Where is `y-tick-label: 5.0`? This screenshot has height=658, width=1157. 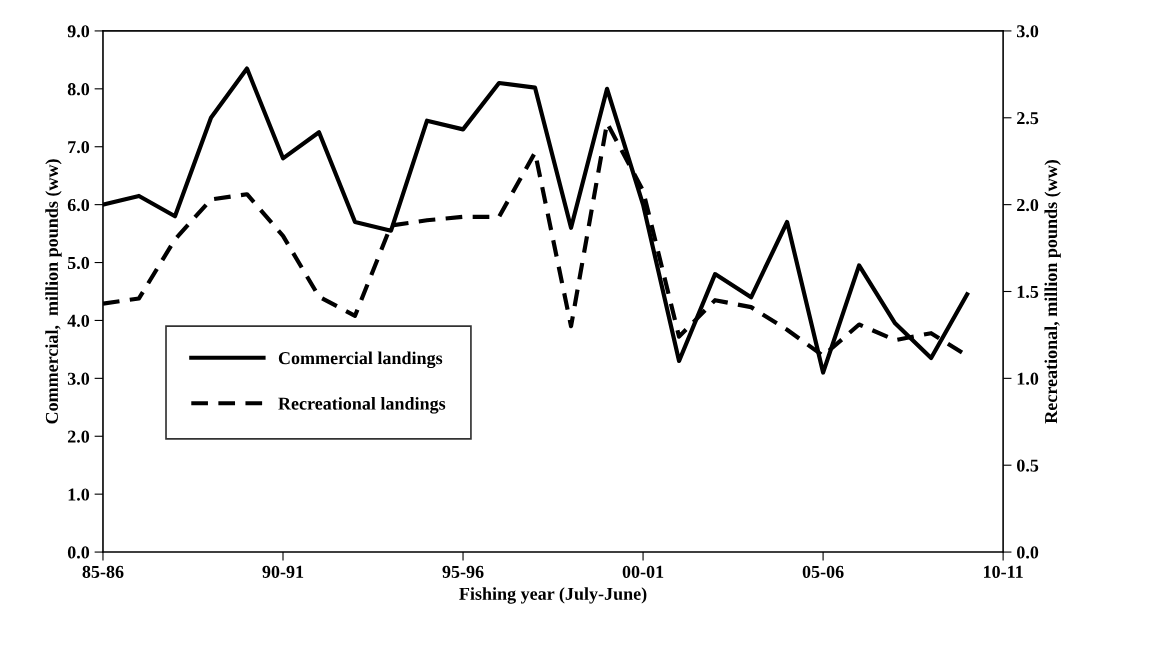
y-tick-label: 5.0 is located at coordinates (78, 263).